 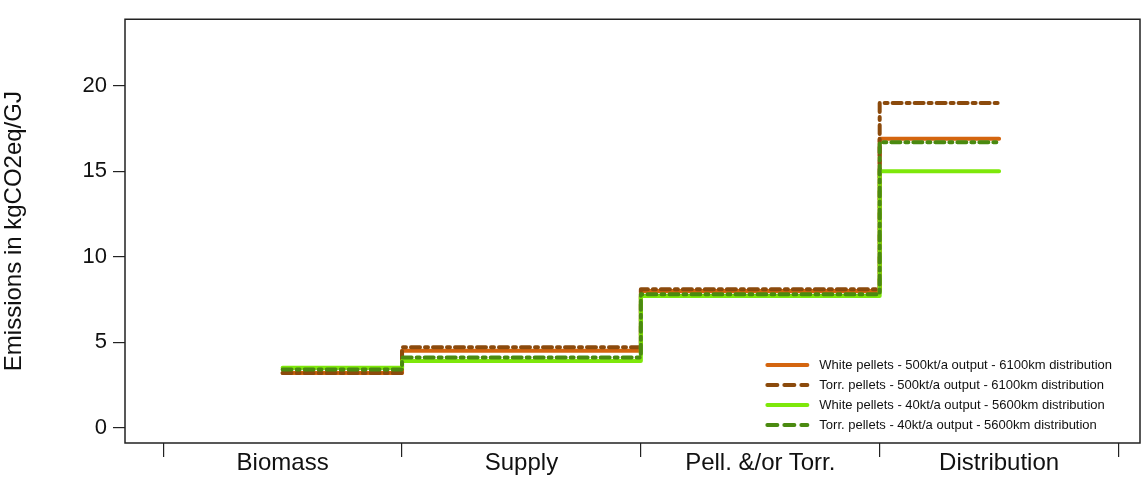 What do you see at coordinates (521, 462) in the screenshot?
I see `x-tick-label: Supply` at bounding box center [521, 462].